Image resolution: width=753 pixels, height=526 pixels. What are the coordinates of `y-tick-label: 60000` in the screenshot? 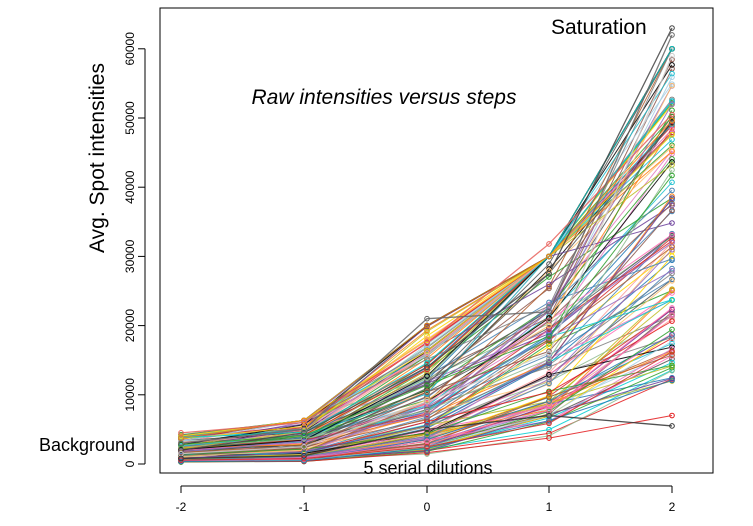 It's located at (130, 49).